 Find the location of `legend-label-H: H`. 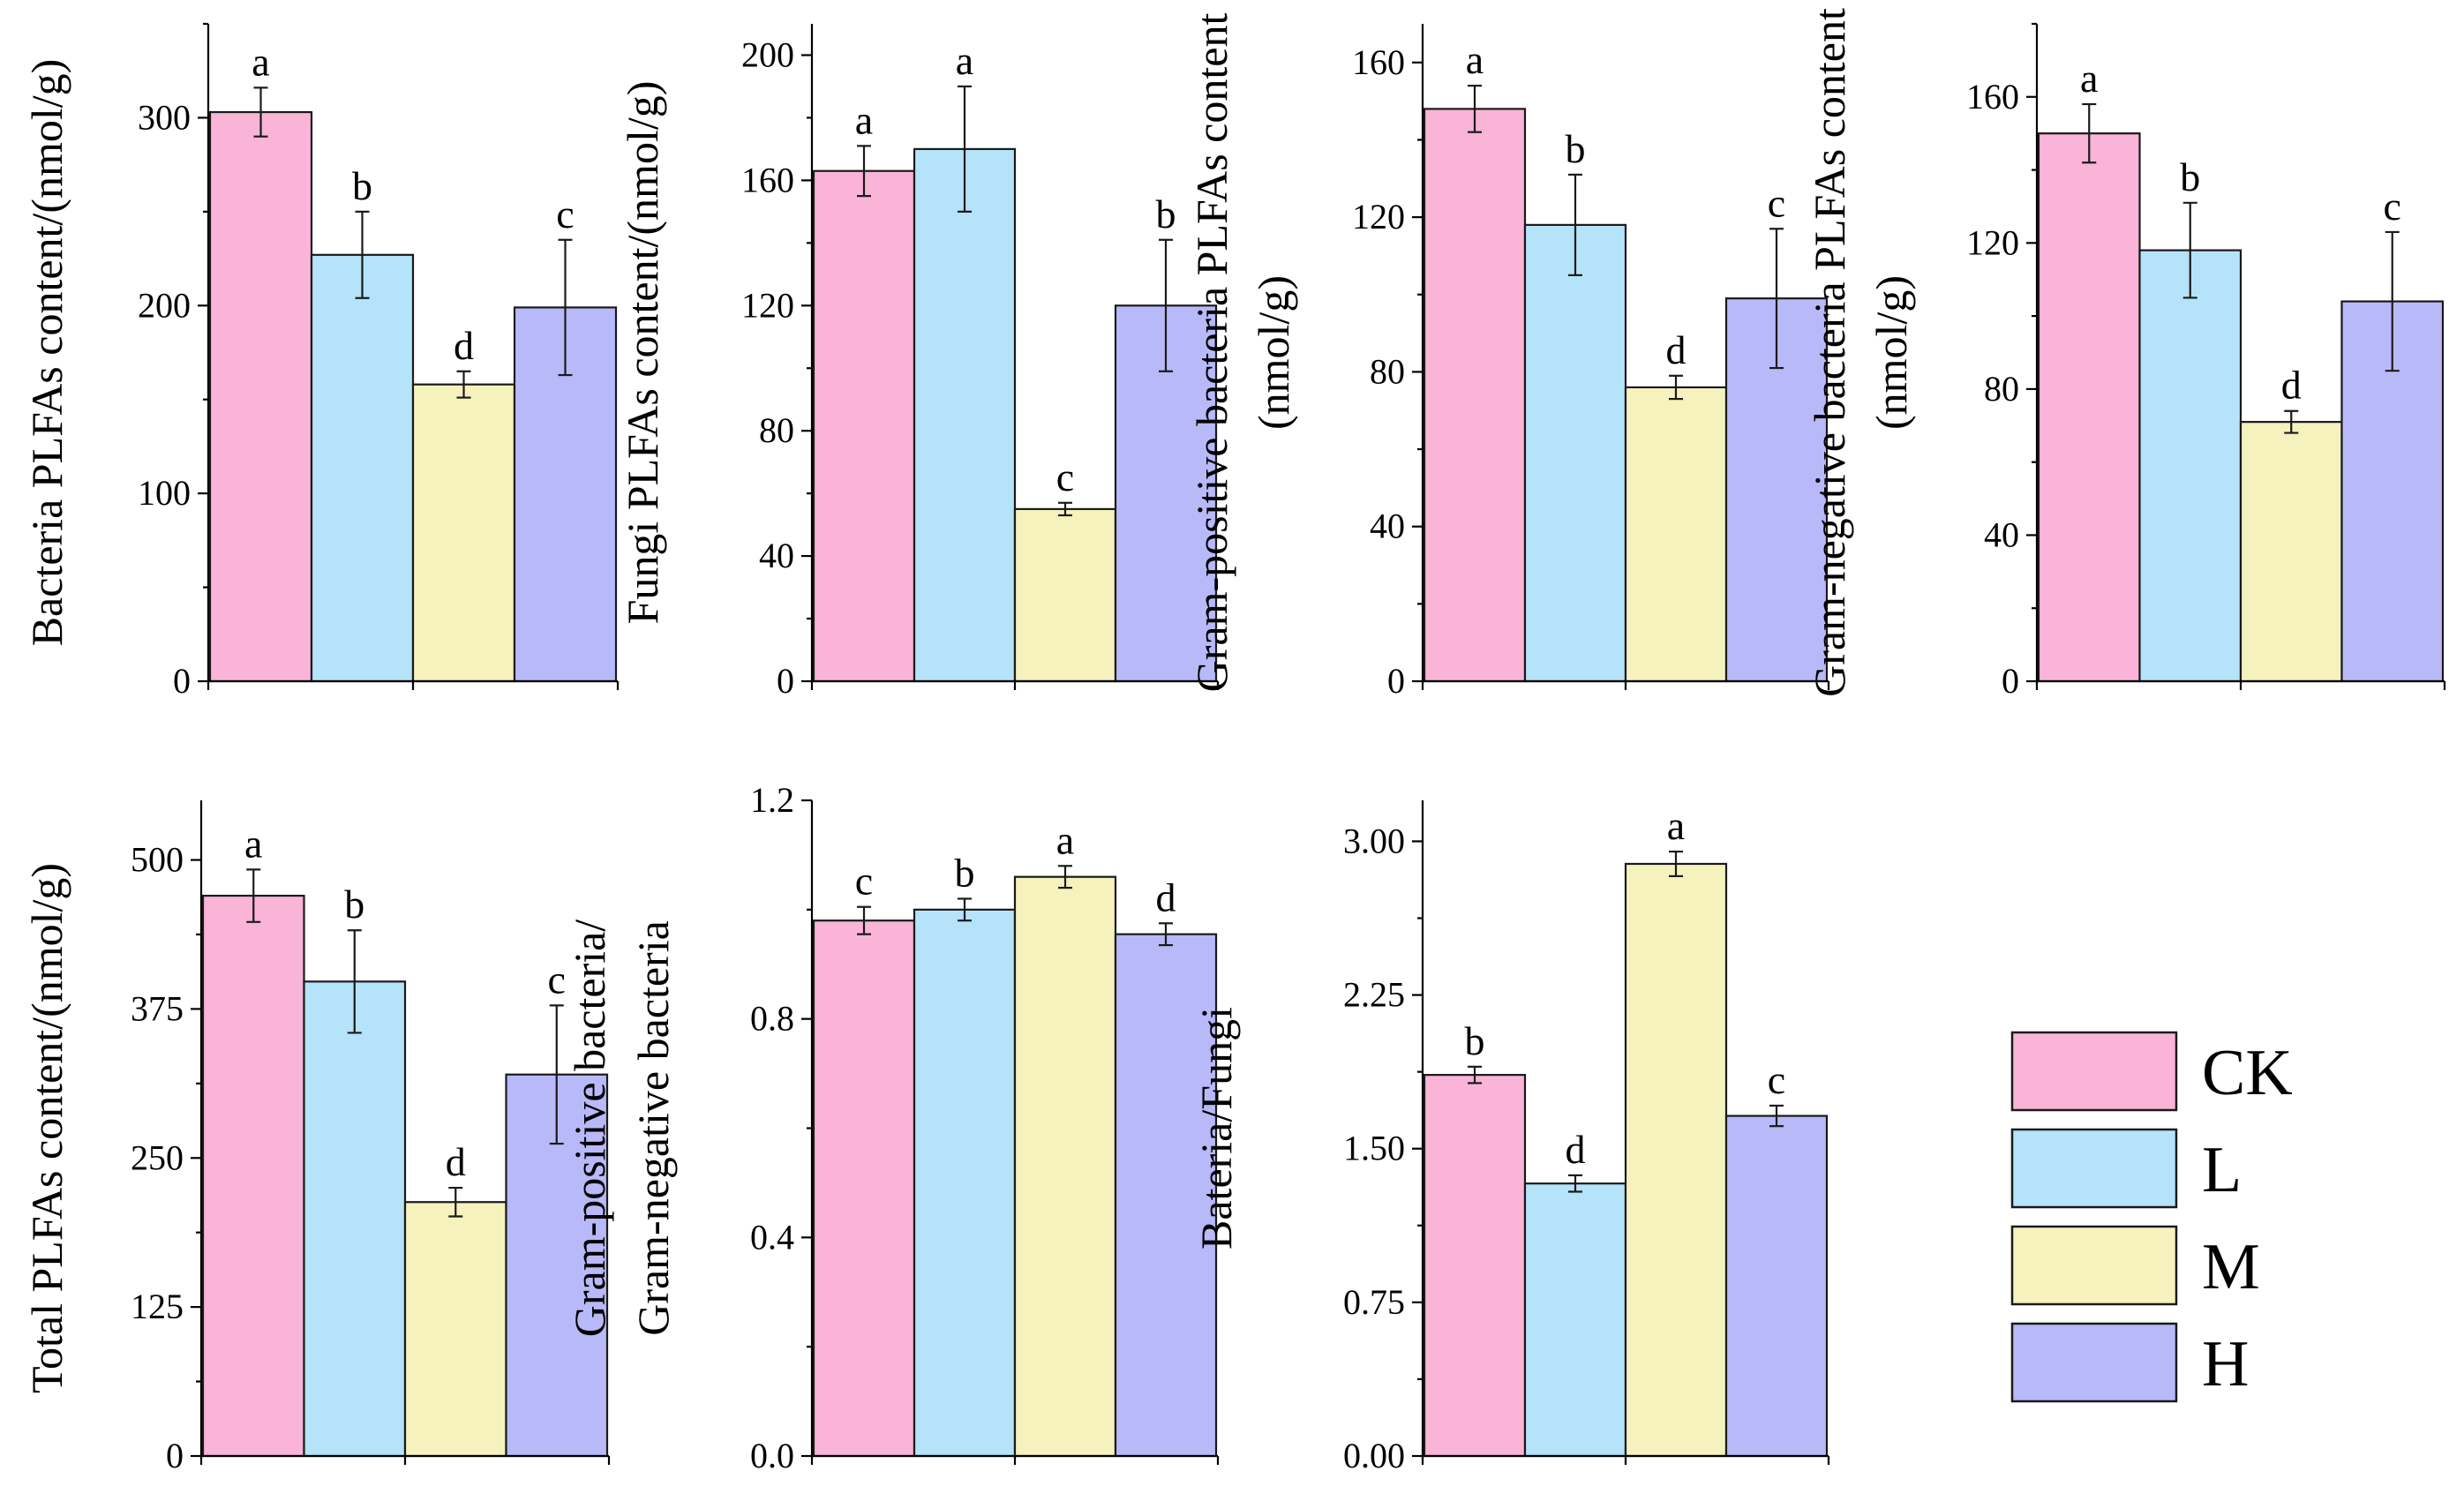

legend-label-H: H is located at coordinates (2226, 1364).